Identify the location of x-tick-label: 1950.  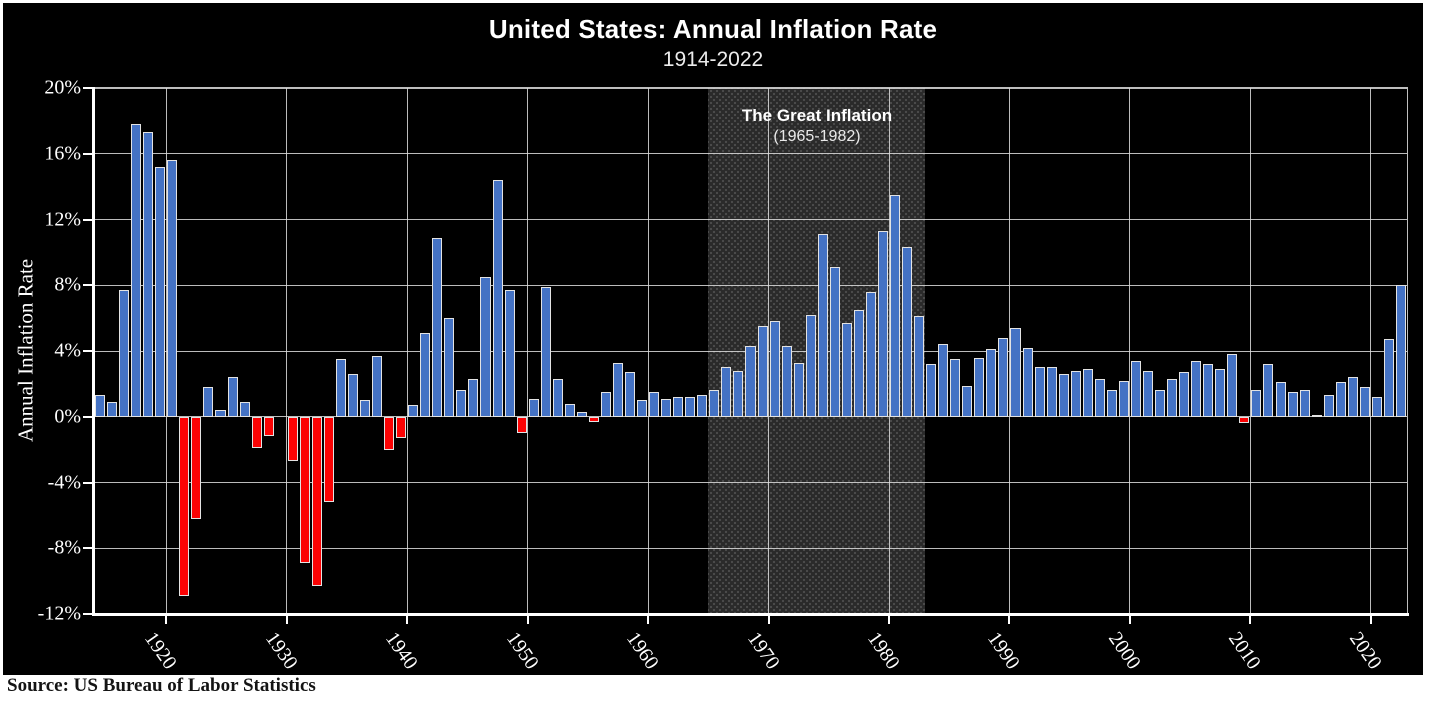
(522, 651).